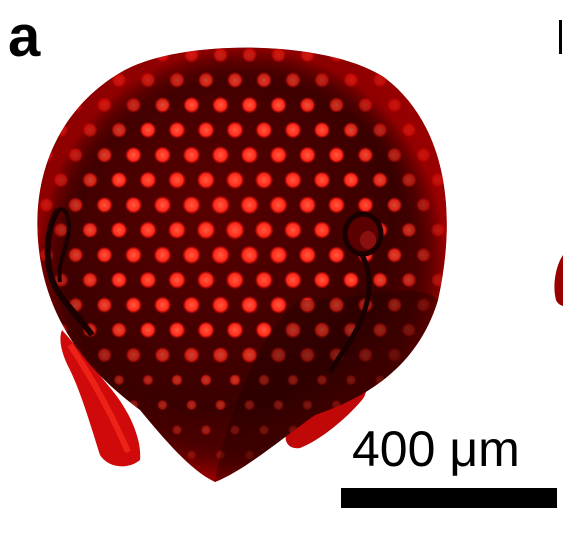 This screenshot has width=563, height=540. I want to click on left-eye-socket, so click(69, 272).